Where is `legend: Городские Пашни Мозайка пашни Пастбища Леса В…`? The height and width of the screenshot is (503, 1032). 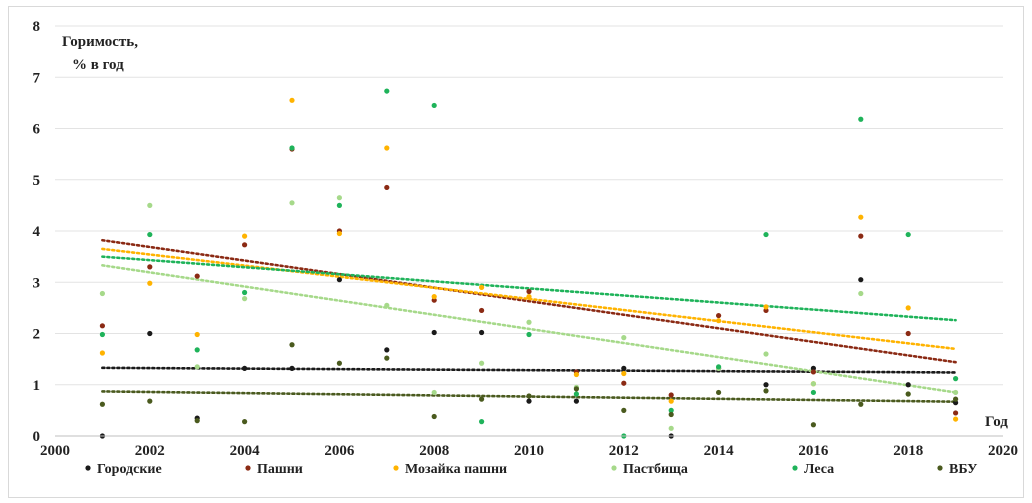 legend: Городские Пашни Мозайка пашни Пастбища Леса В… is located at coordinates (531, 469).